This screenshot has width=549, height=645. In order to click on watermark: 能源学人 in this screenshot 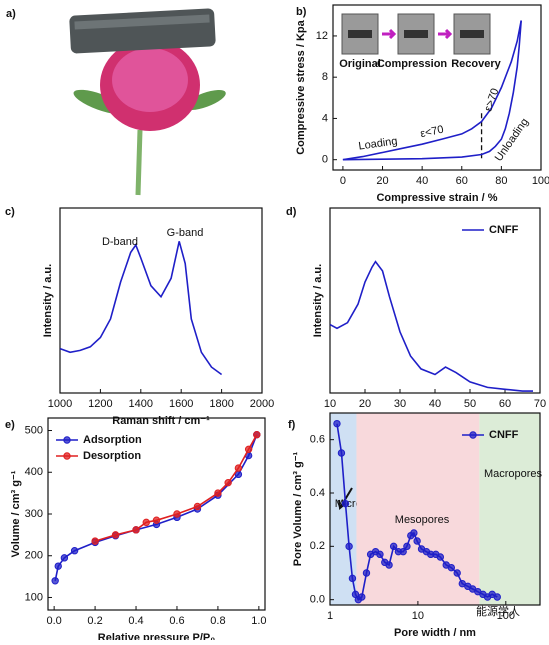, I will do `click(498, 611)`.